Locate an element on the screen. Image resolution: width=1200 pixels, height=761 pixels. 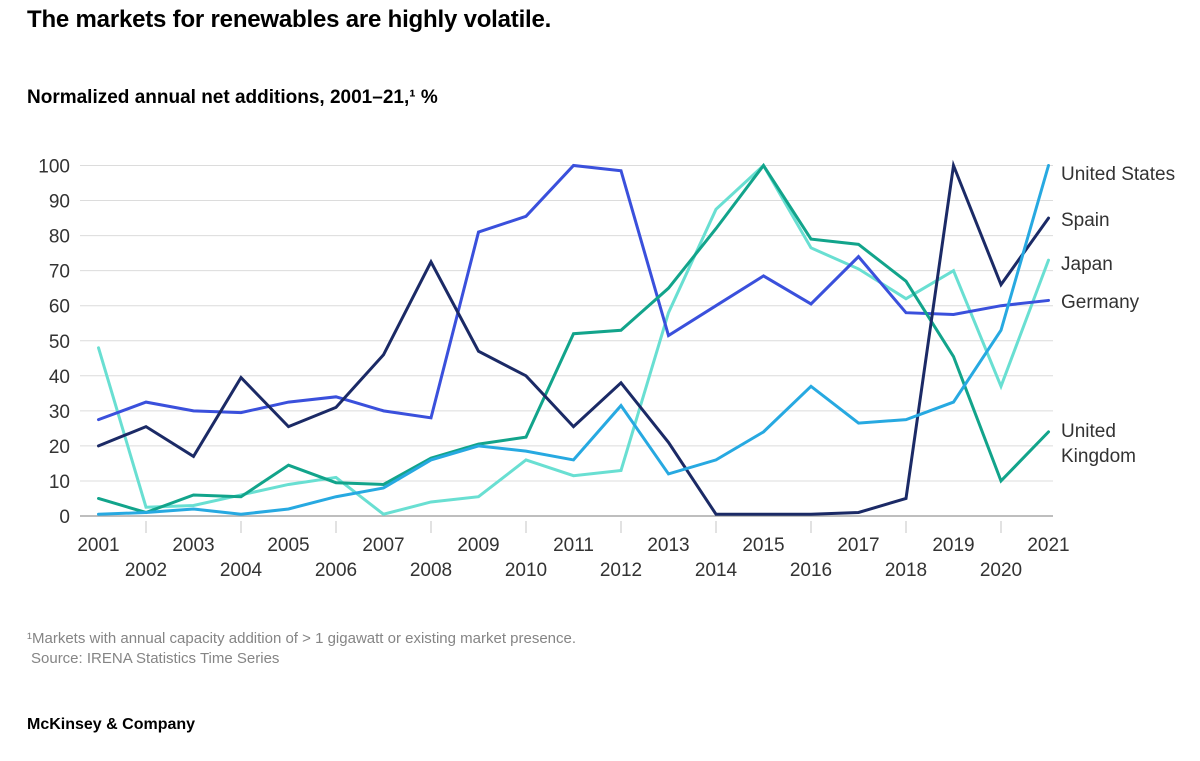
x-tick-label: 2021 is located at coordinates (1048, 545).